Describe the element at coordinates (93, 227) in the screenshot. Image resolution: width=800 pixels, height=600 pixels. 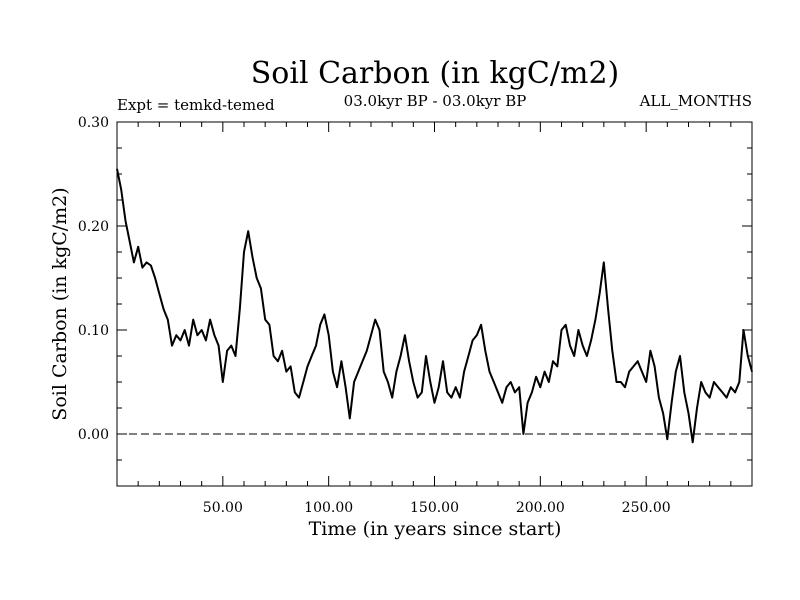
I see `y-tick-label: 0.20` at that location.